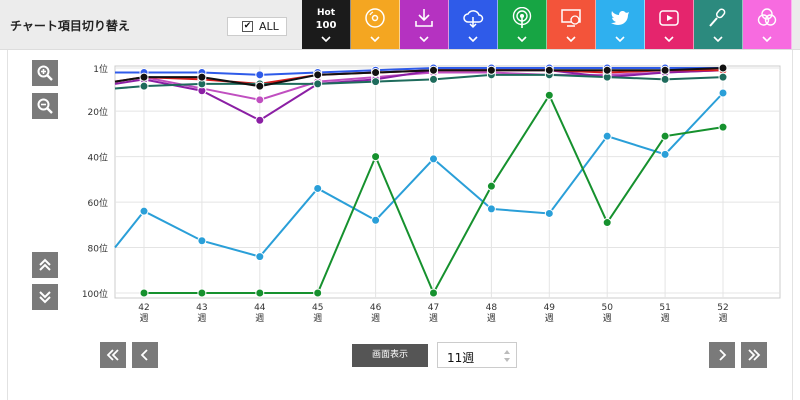 The height and width of the screenshot is (400, 800). I want to click on scroll-up-button, so click(45, 265).